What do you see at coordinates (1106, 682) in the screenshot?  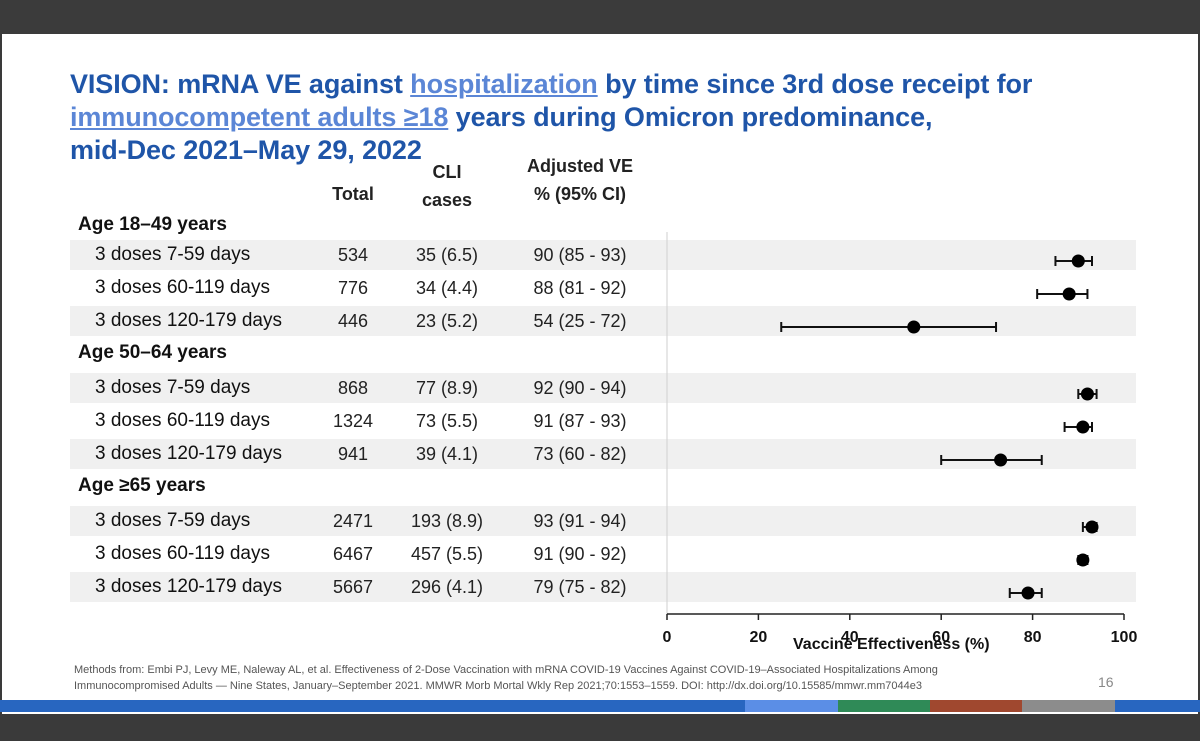 I see `page-number: 16` at bounding box center [1106, 682].